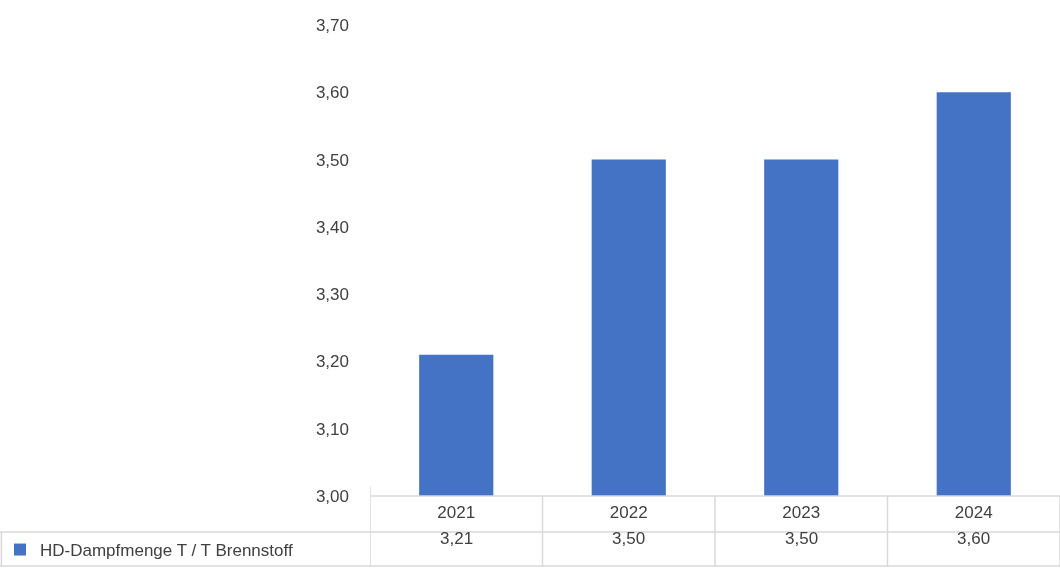 This screenshot has height=568, width=1060. I want to click on y-tick-label: 3,20, so click(332, 362).